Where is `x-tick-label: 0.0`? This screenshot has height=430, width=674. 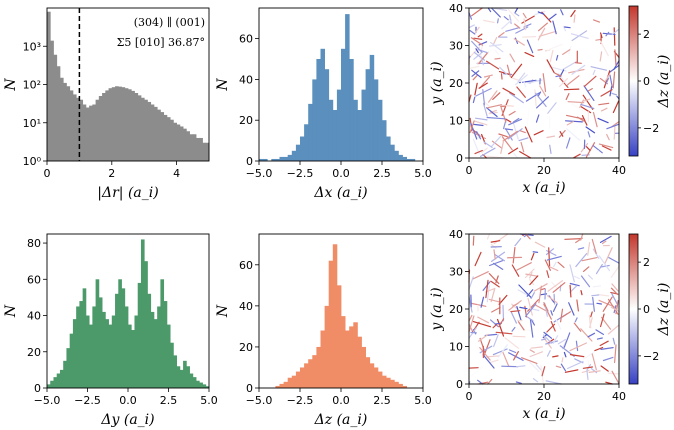
x-tick-label: 0.0 is located at coordinates (341, 400).